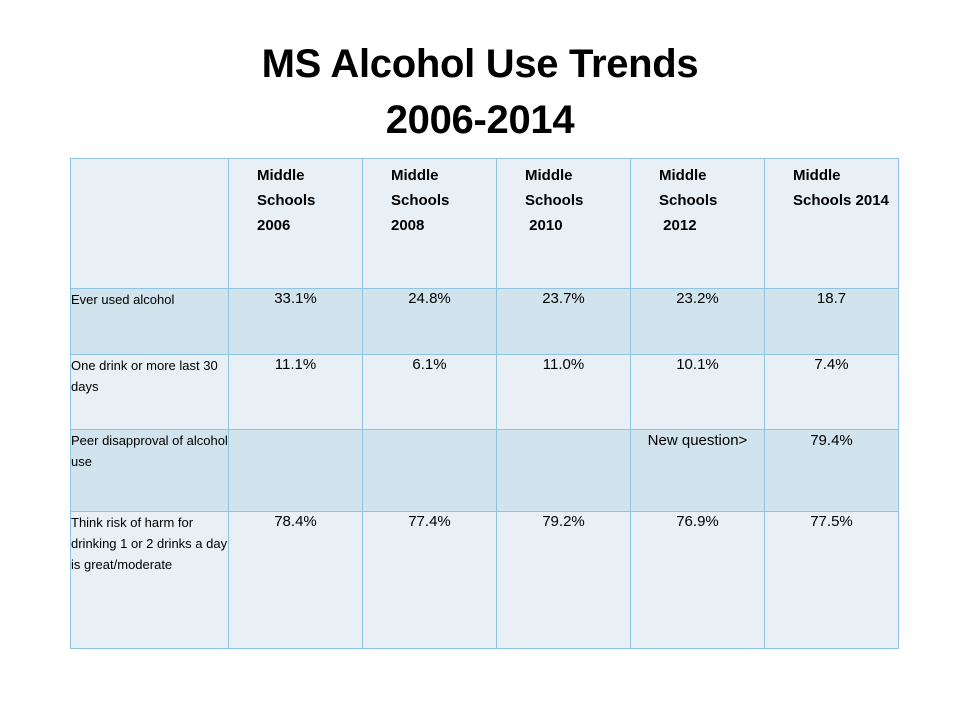 Image resolution: width=960 pixels, height=720 pixels. What do you see at coordinates (429, 321) in the screenshot?
I see `value-cell: 24.8%` at bounding box center [429, 321].